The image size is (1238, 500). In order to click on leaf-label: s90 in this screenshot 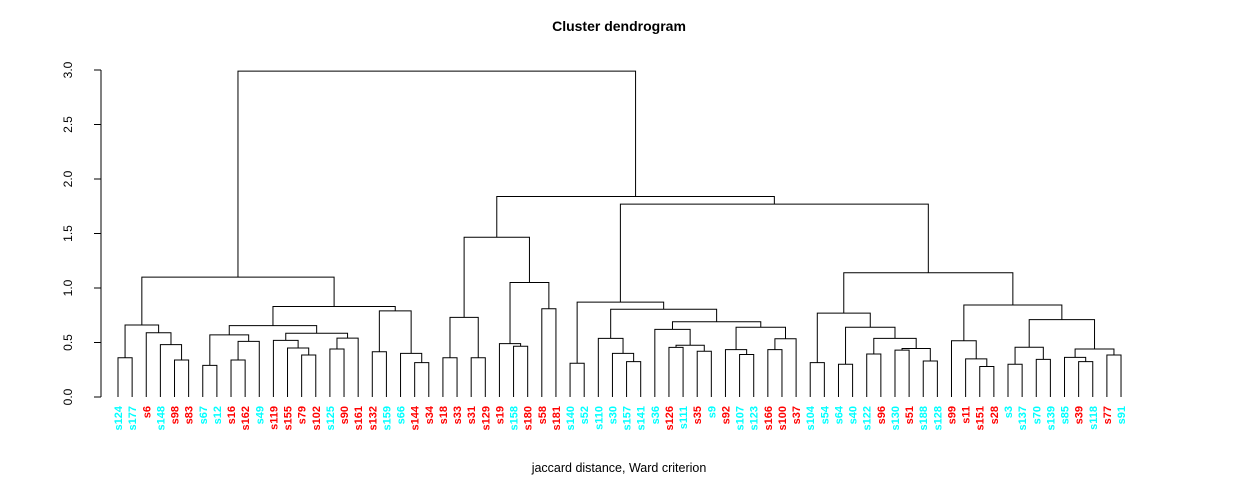, I will do `click(345, 415)`.